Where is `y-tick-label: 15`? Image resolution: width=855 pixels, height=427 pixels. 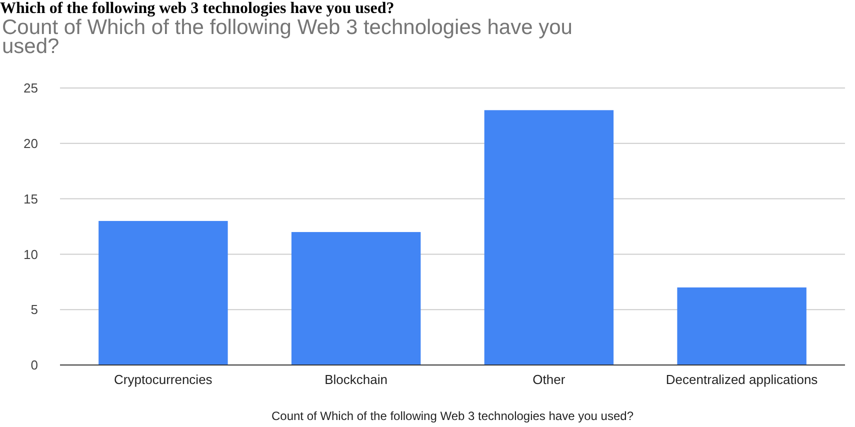 y-tick-label: 15 is located at coordinates (31, 198).